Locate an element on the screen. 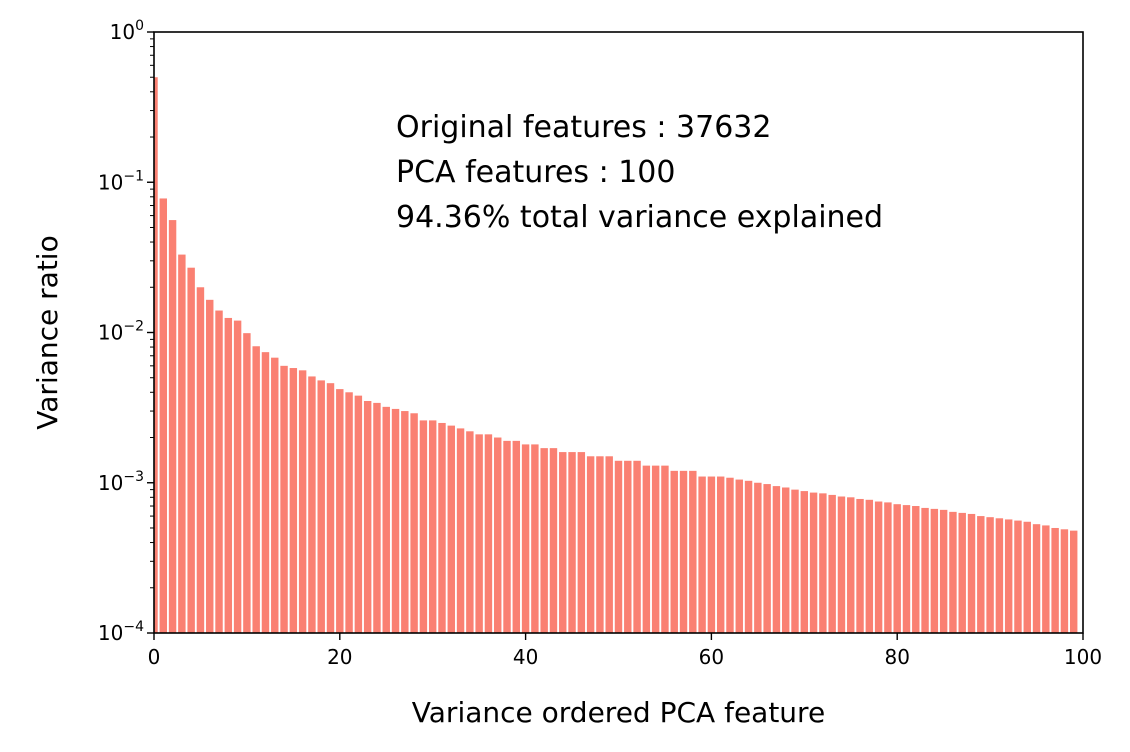 This screenshot has width=1130, height=752. y-tick-label: 10⁰ is located at coordinates (127, 31).